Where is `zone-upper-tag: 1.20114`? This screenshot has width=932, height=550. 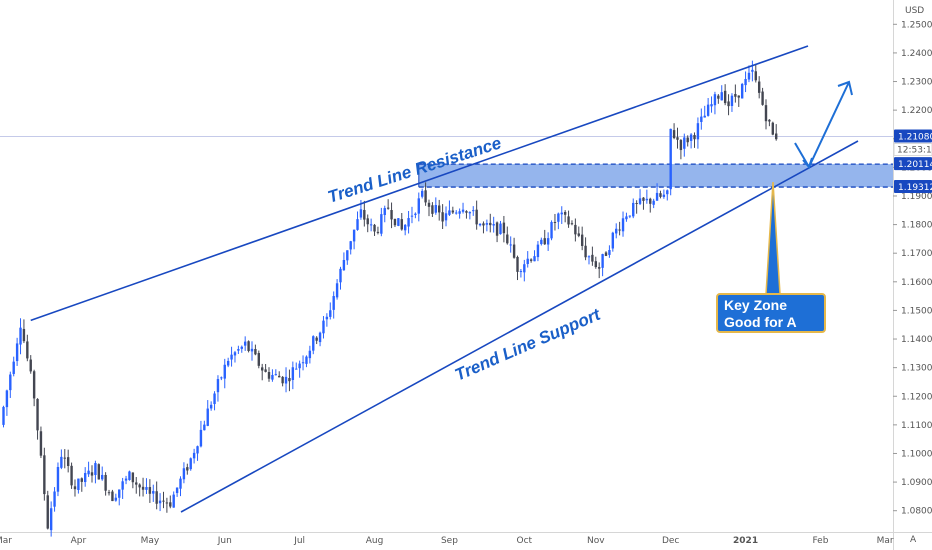
zone-upper-tag: 1.20114 is located at coordinates (915, 165).